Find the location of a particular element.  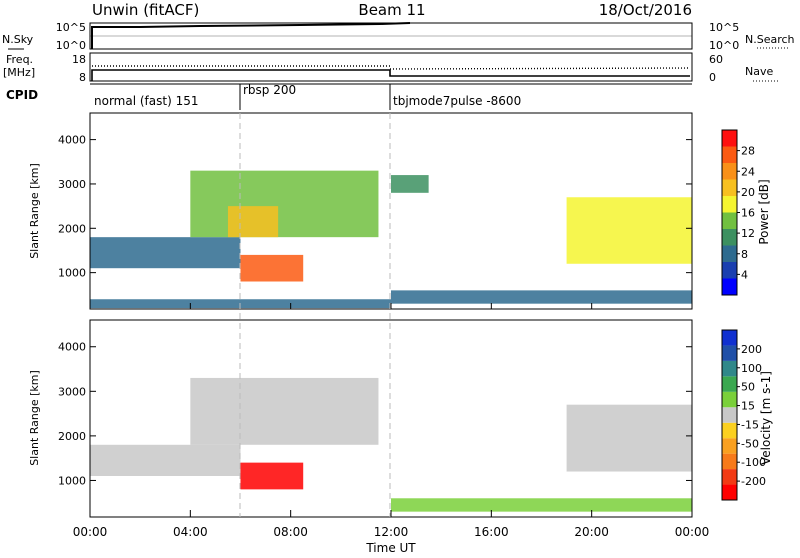

x-axis-label: Time UT is located at coordinates (390, 547).